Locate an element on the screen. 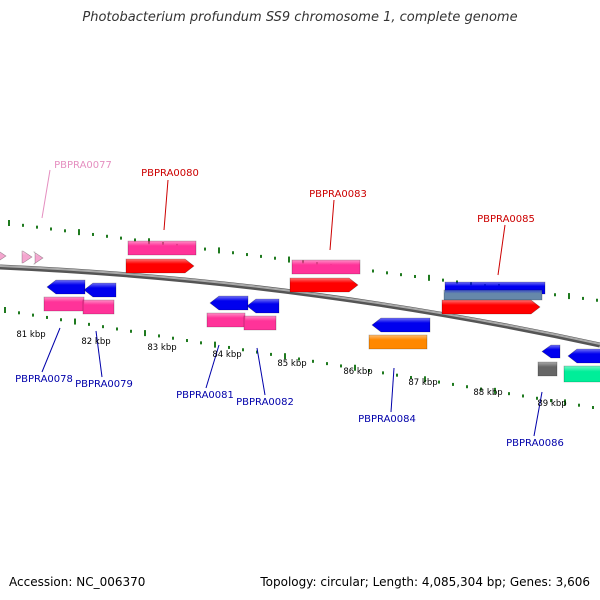 The height and width of the screenshot is (600, 600). kbp-label: 87 kbp is located at coordinates (422, 383).